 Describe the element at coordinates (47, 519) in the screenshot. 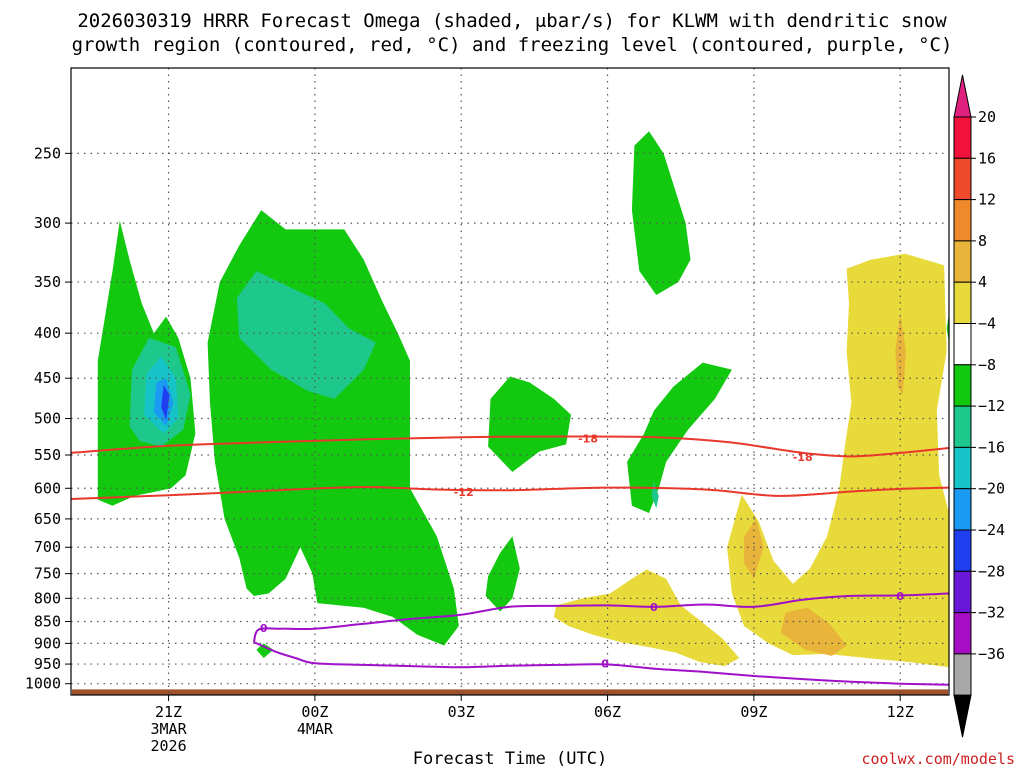

I see `y-tick-label-650: 650` at that location.